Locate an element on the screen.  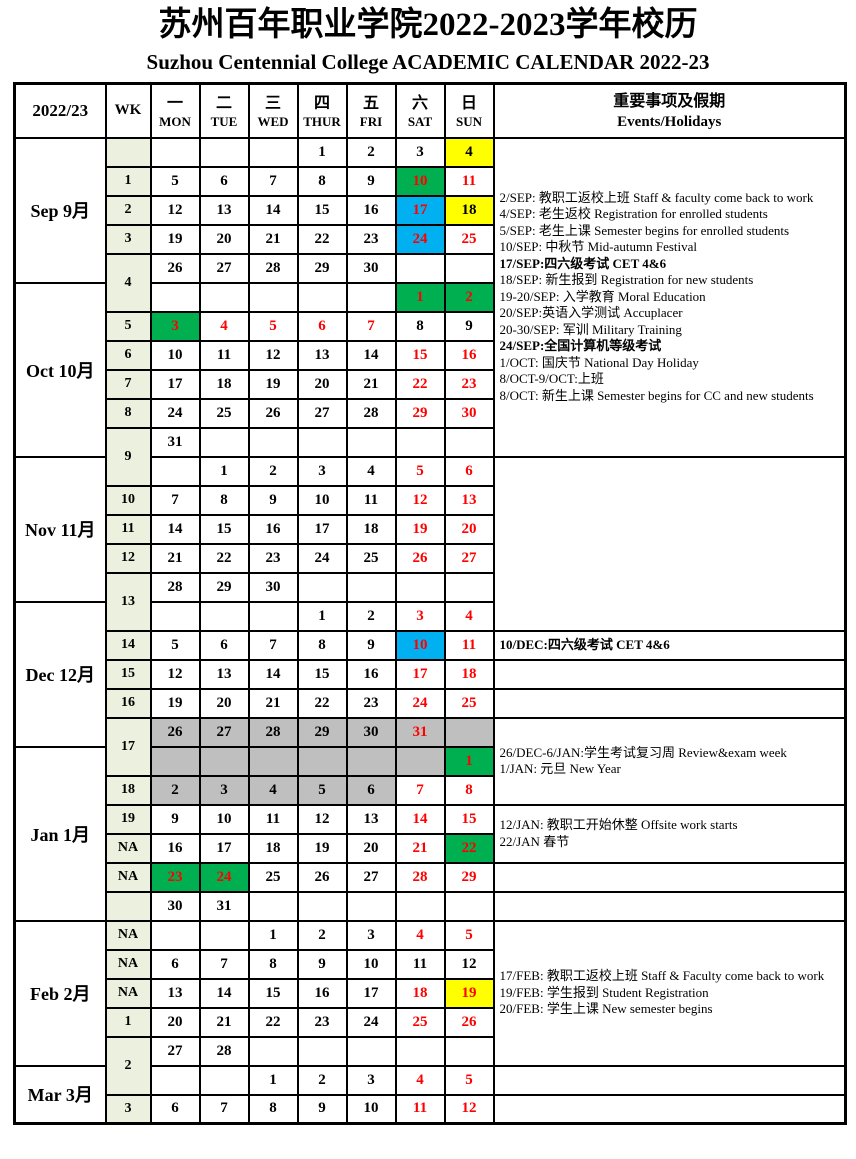
events-cell: 10/DEC:四六级考试 CET 4&6 is located at coordinates (669, 645).